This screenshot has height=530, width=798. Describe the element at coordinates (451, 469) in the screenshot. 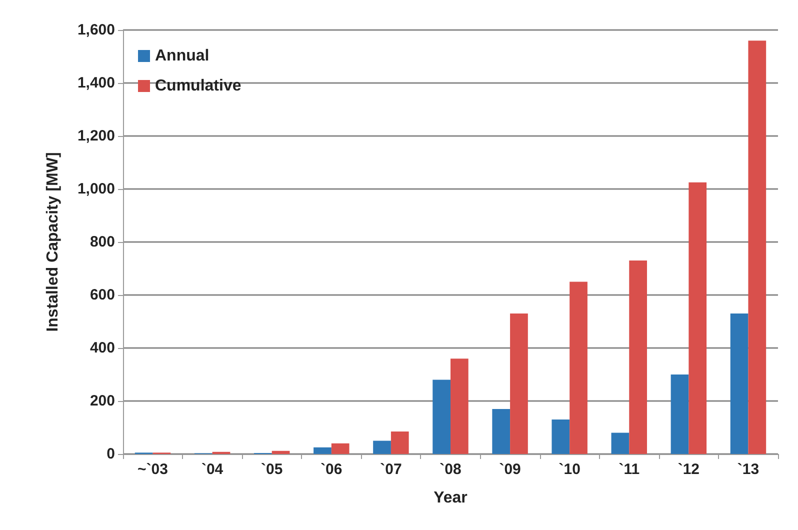

I see `x-tick-label: `08` at that location.